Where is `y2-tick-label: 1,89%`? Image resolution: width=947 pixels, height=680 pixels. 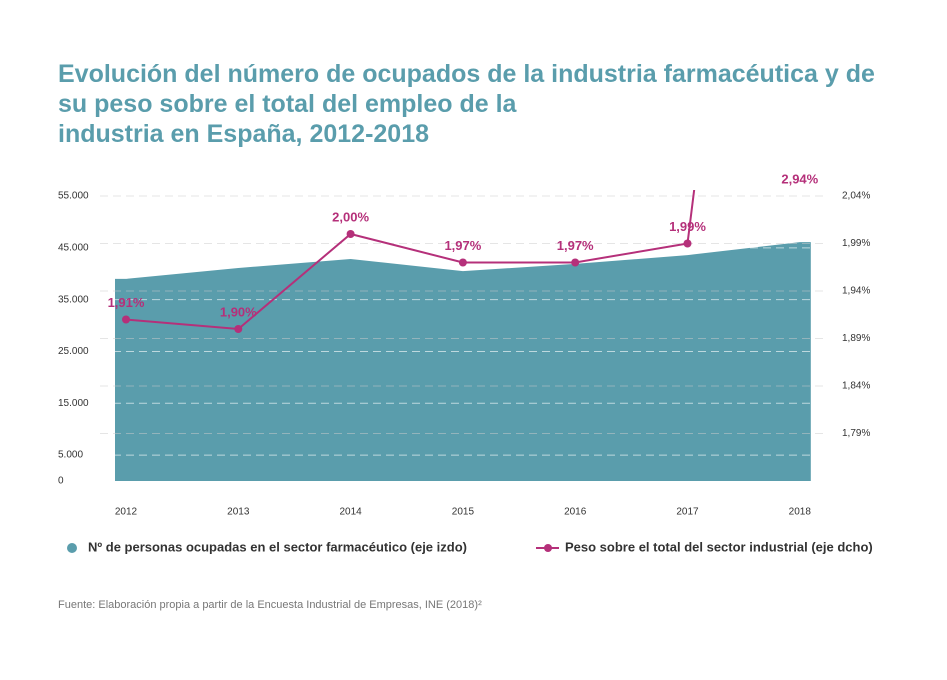
y2-tick-label: 1,89% is located at coordinates (856, 338).